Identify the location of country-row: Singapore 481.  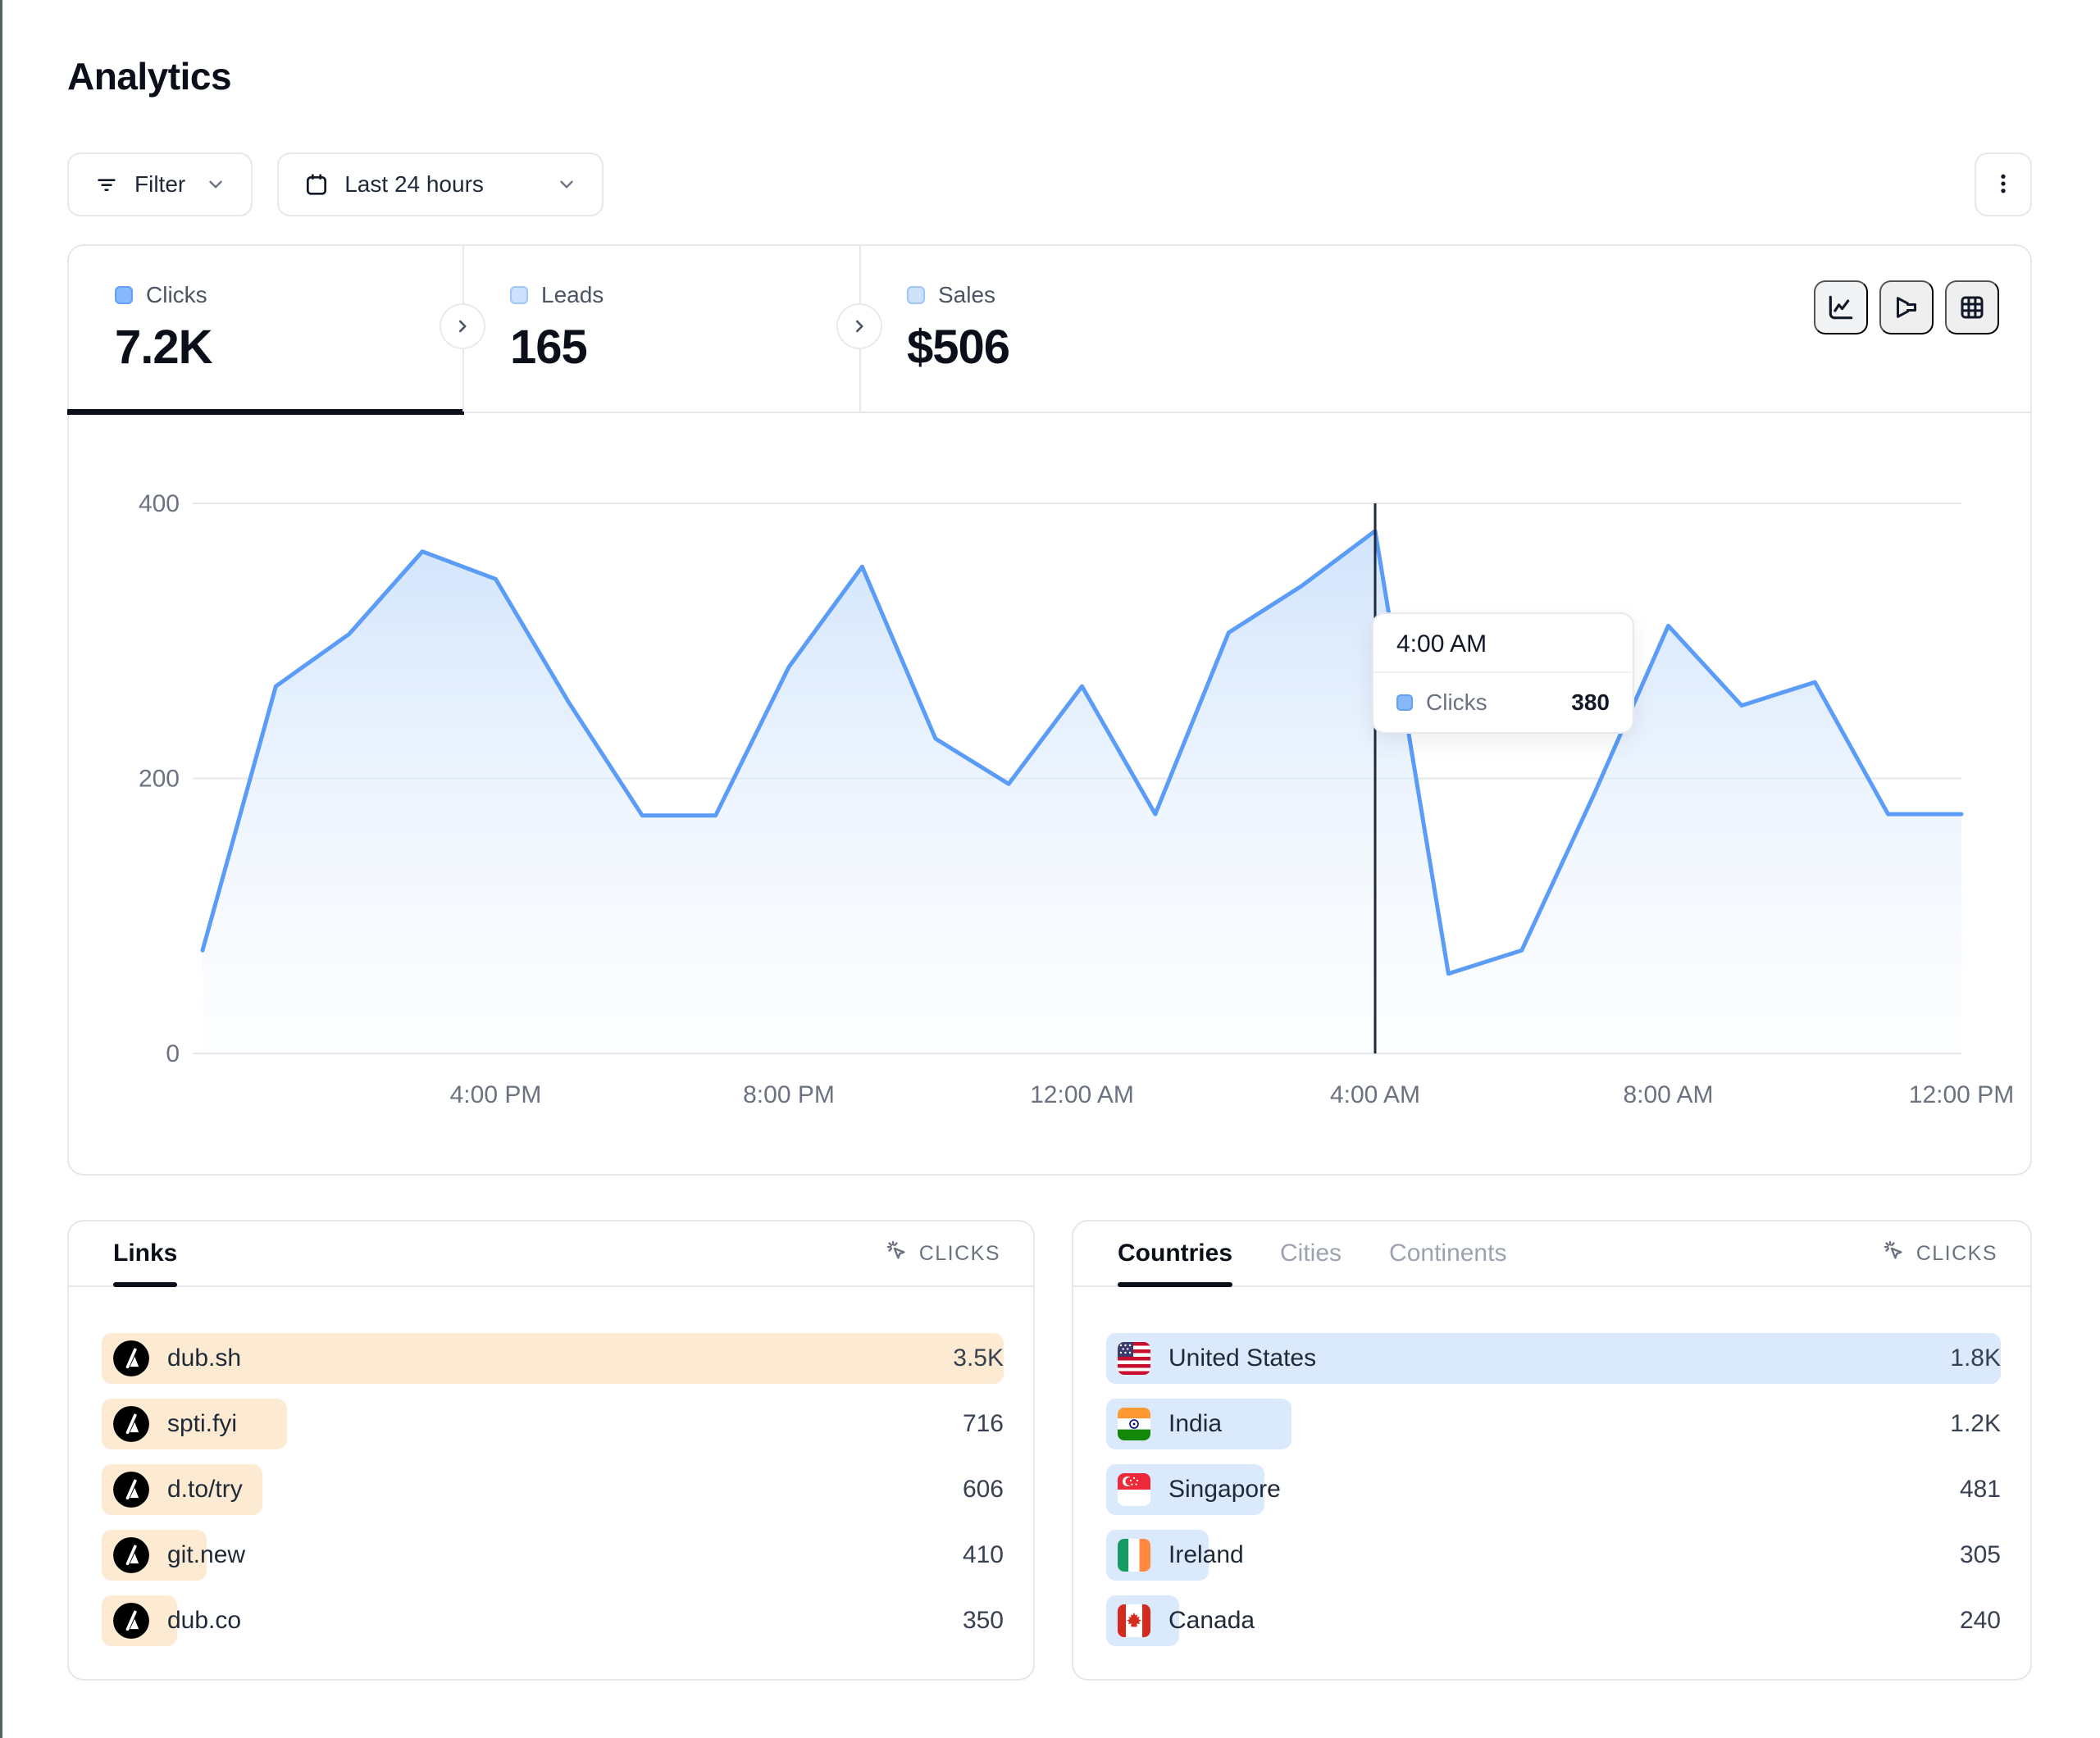
(1553, 1489).